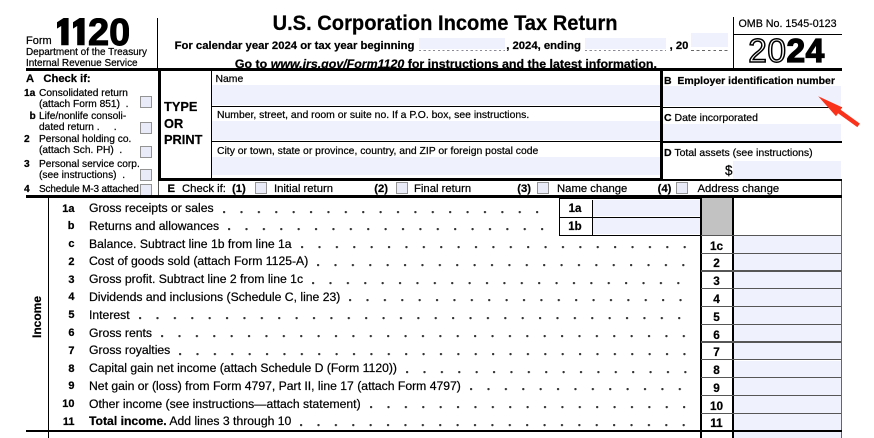 The width and height of the screenshot is (874, 438). Describe the element at coordinates (108, 32) in the screenshot. I see `svg-text: 20` at that location.